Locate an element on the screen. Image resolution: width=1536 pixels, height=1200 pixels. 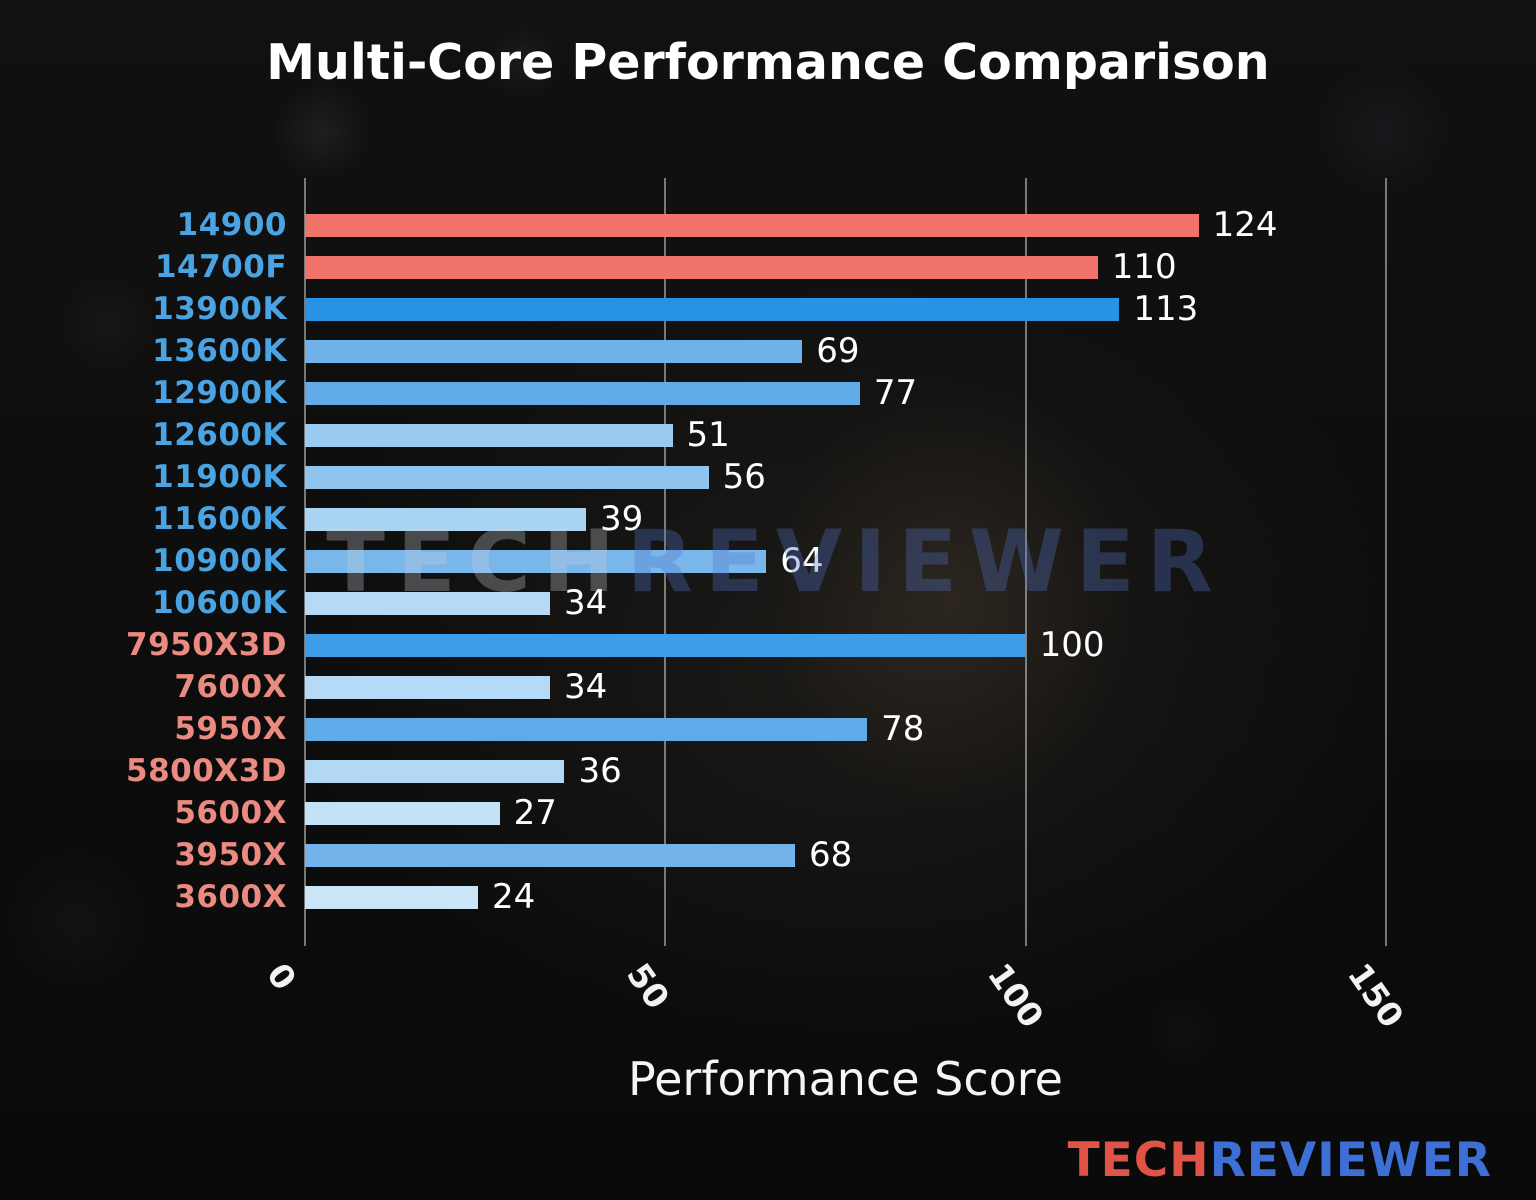
value-label: 100 is located at coordinates (1072, 645).